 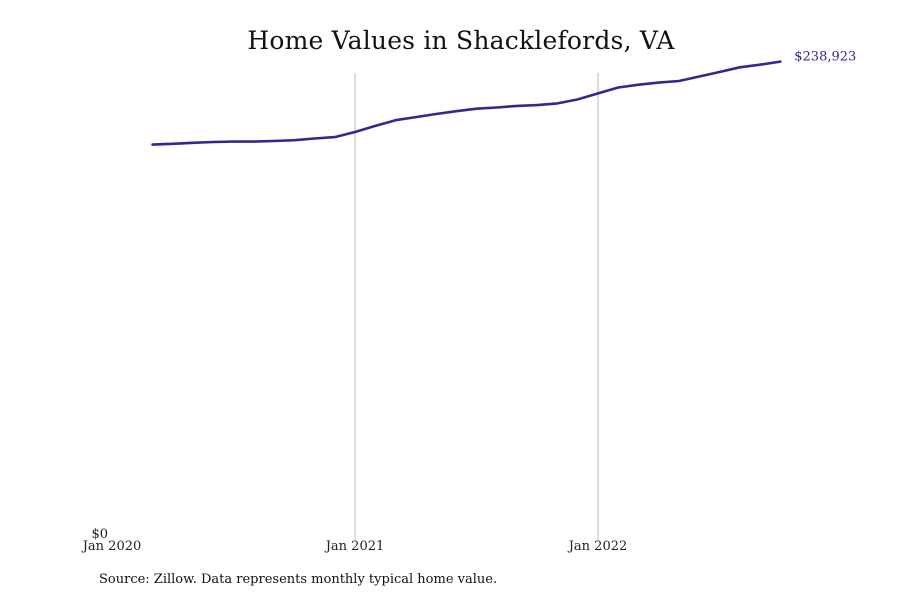 What do you see at coordinates (354, 546) in the screenshot?
I see `x-tick-label: Jan 2021` at bounding box center [354, 546].